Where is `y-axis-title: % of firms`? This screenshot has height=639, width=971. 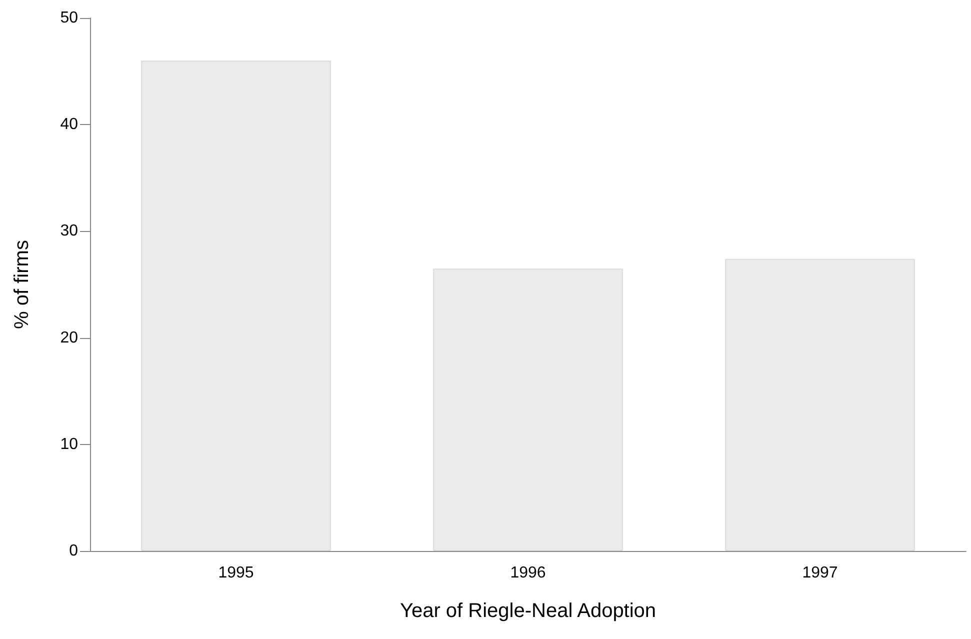
y-axis-title: % of firms is located at coordinates (22, 284).